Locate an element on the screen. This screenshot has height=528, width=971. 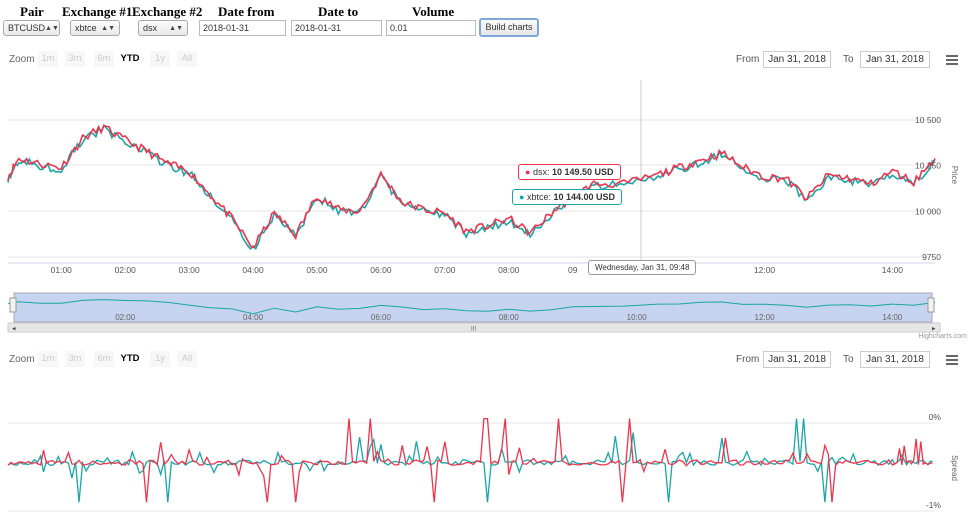
navigator-x-tick: 06:00 is located at coordinates (381, 317).